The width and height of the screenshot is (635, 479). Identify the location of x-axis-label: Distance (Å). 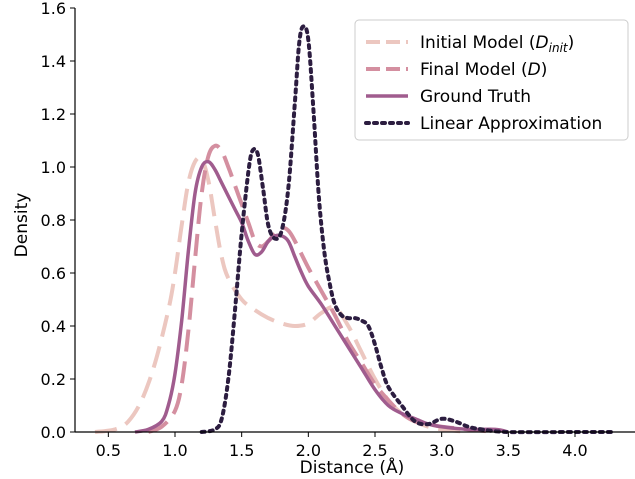
(352, 467).